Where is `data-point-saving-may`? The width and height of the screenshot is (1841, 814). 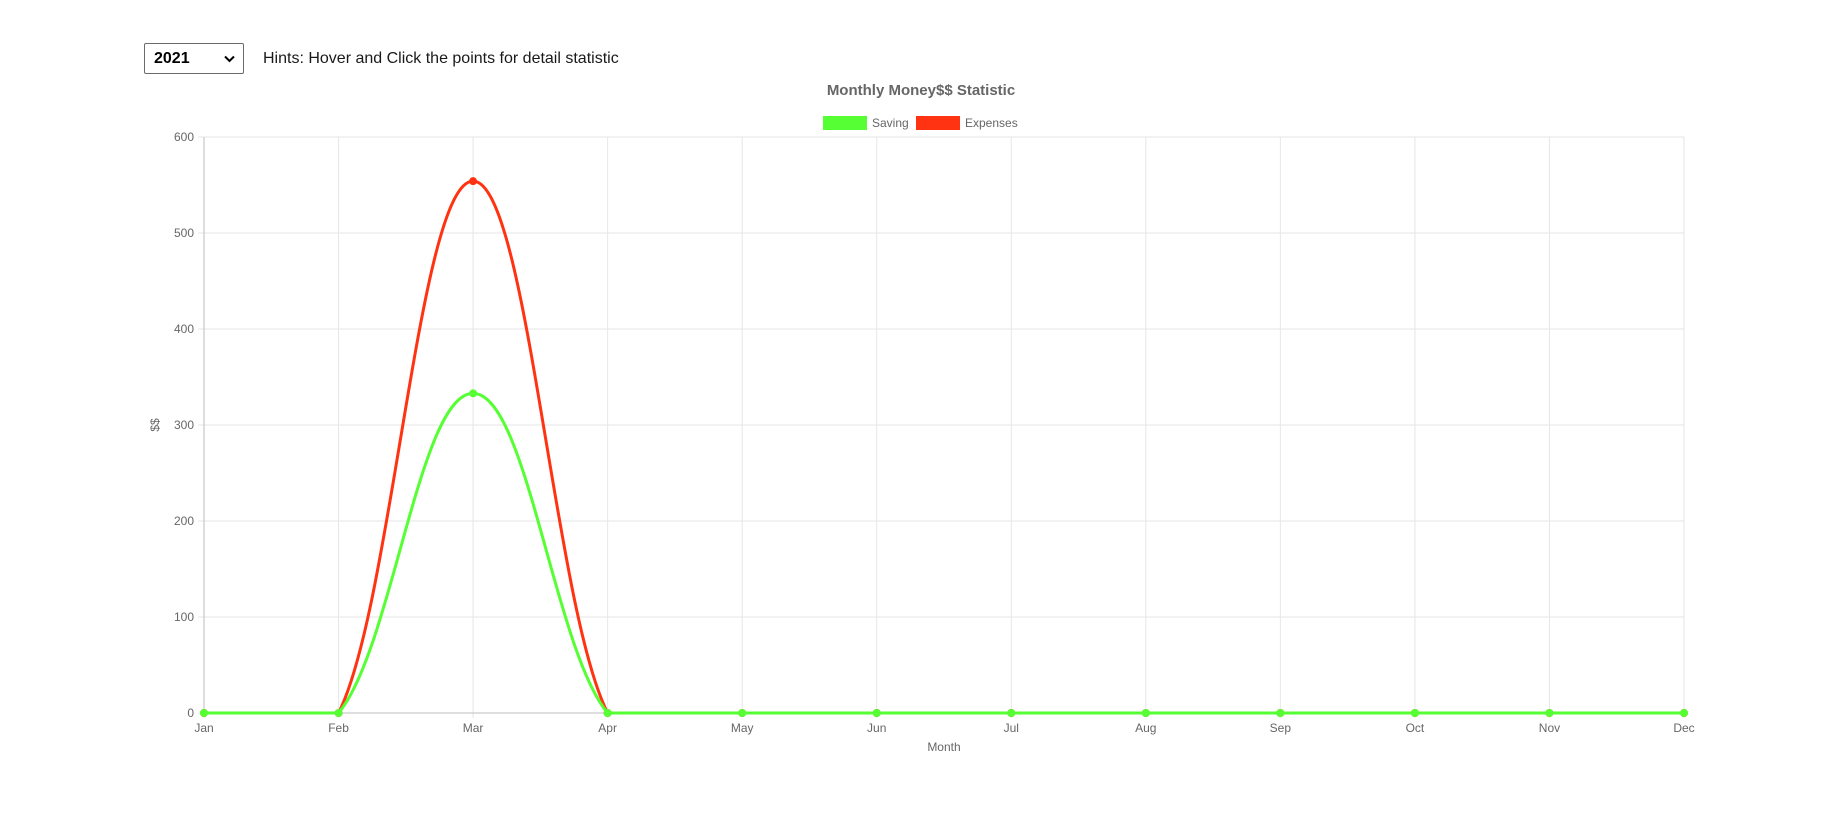
data-point-saving-may is located at coordinates (742, 713).